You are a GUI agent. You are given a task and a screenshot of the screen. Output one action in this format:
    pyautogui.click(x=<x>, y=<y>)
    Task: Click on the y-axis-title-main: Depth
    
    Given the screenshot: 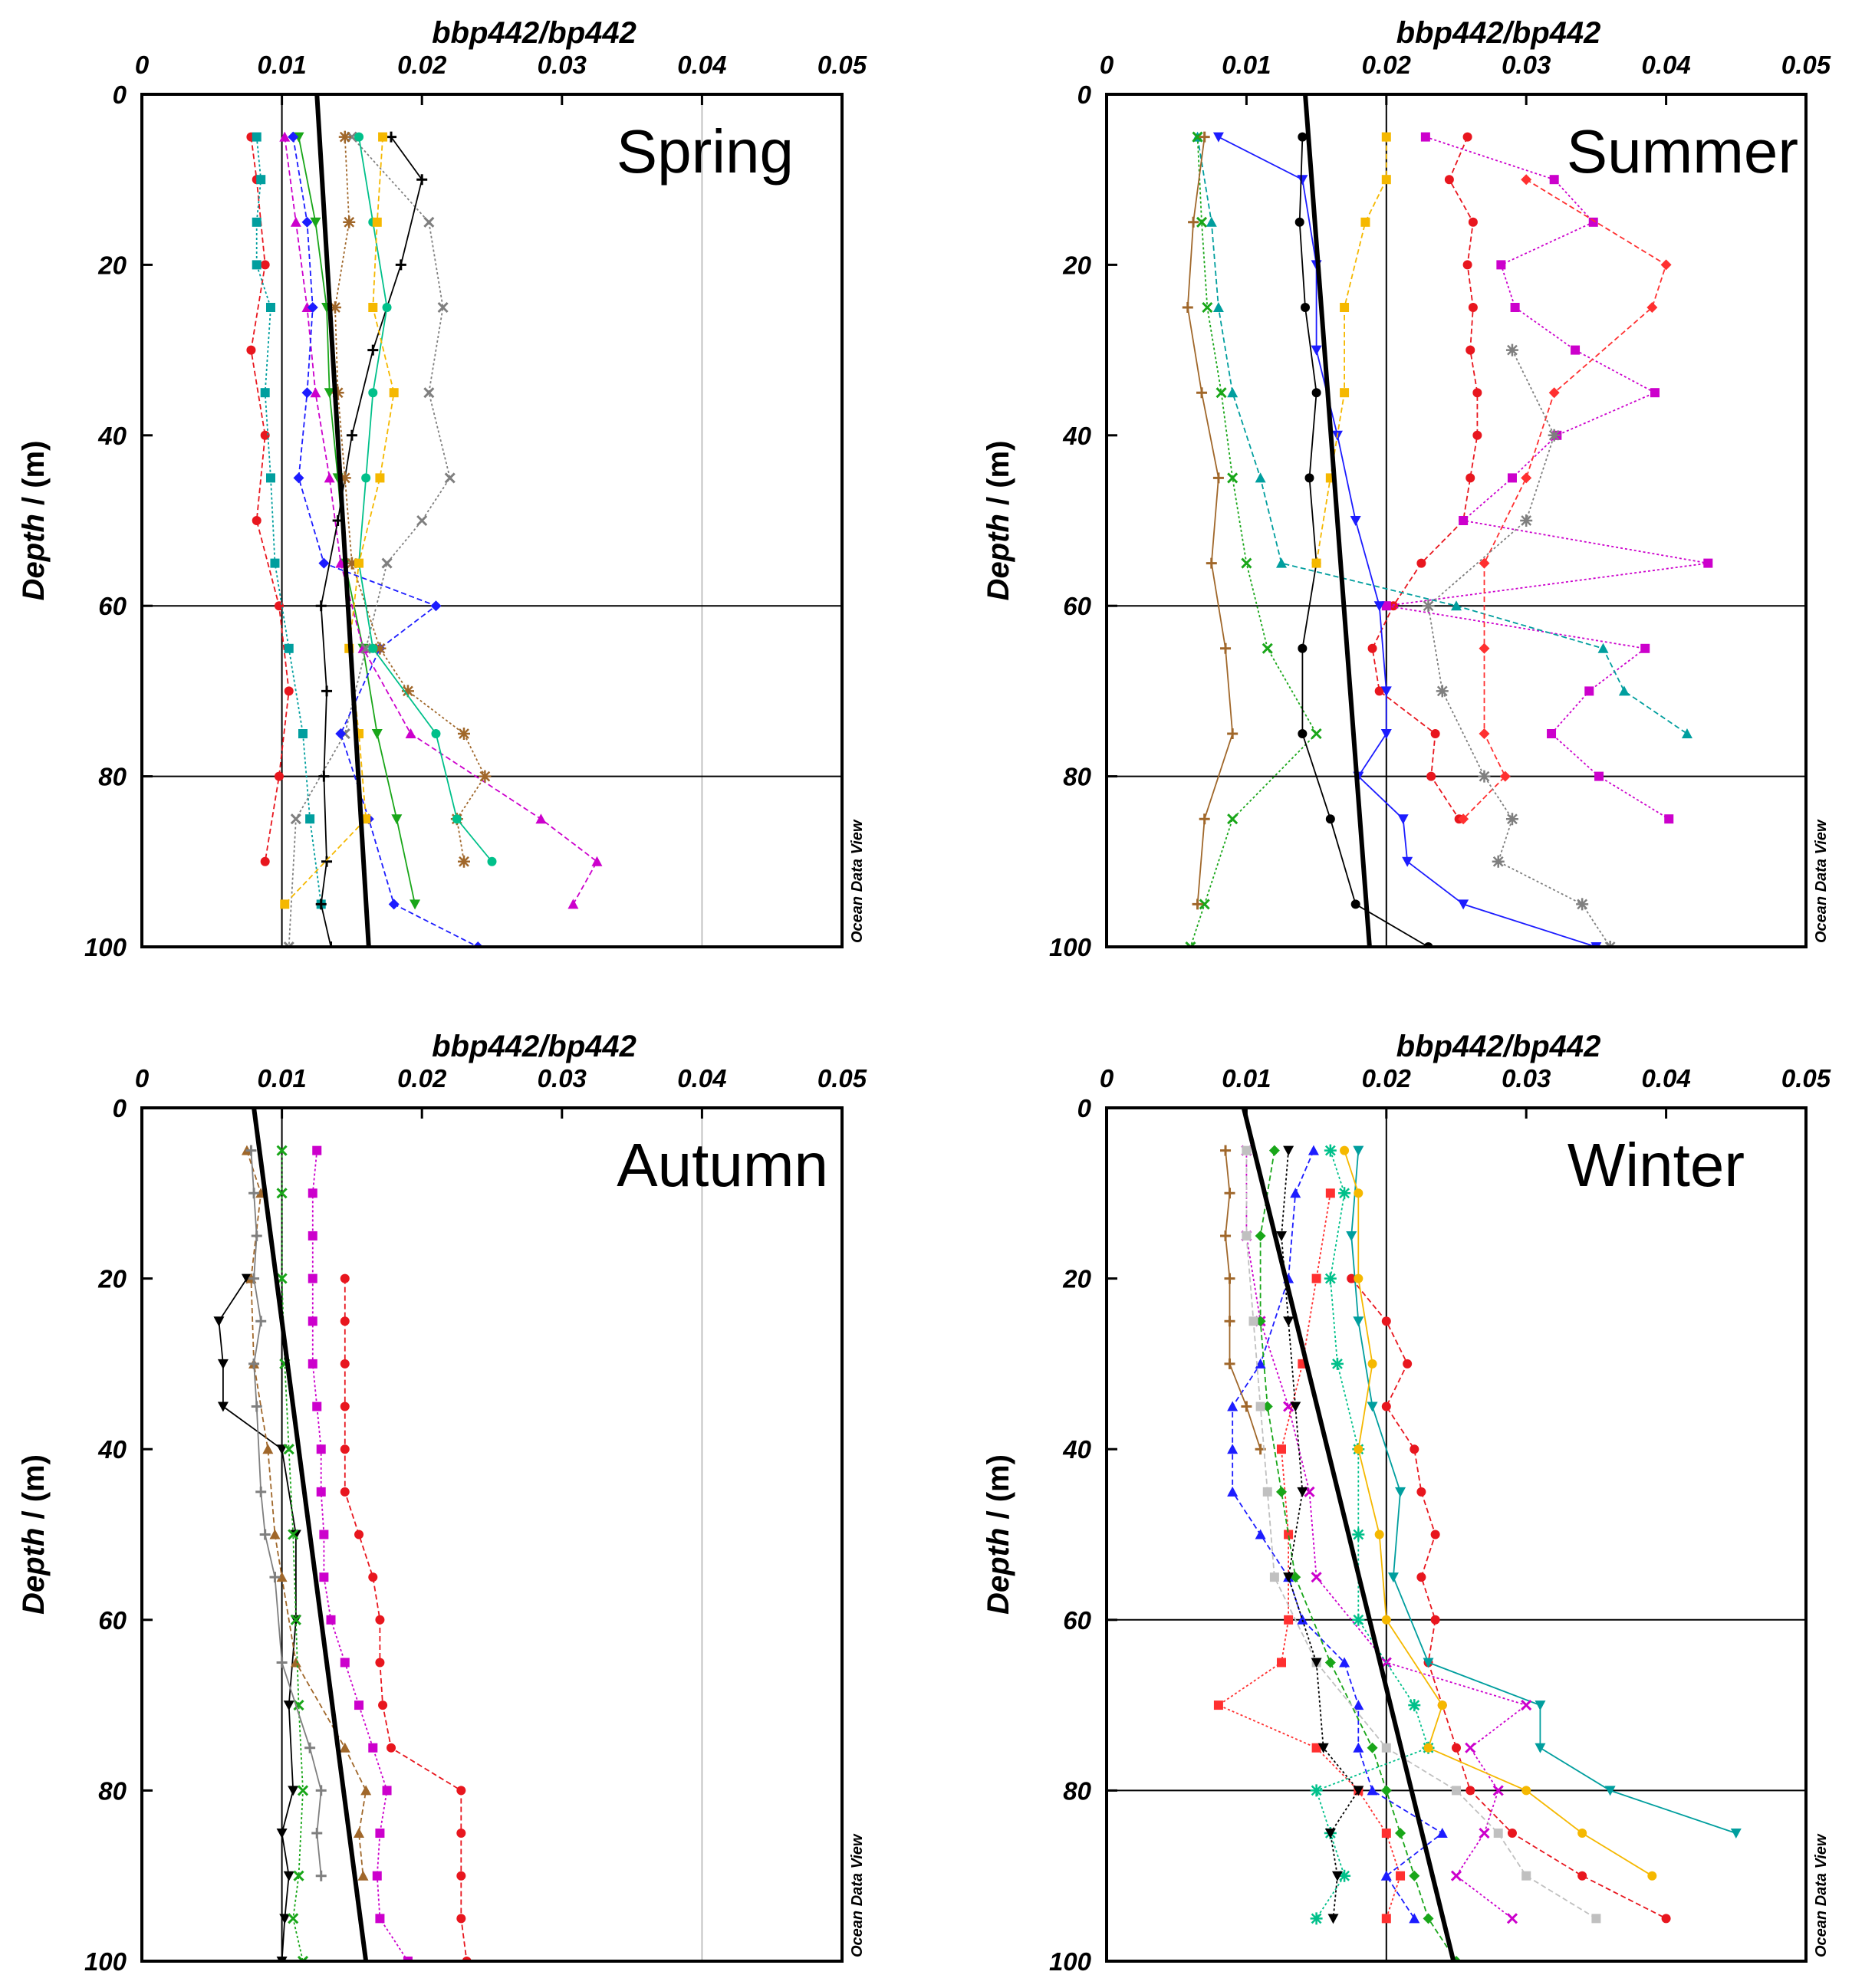 What is the action you would take?
    pyautogui.click(x=998, y=557)
    